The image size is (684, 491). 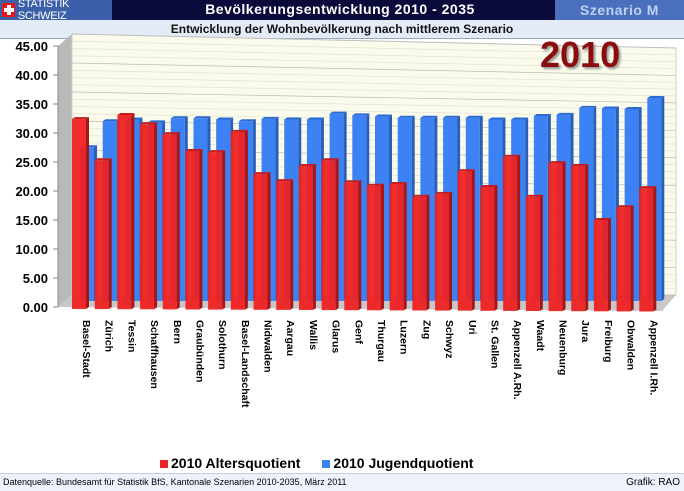 What do you see at coordinates (177, 332) in the screenshot?
I see `x-tick-label: Bern` at bounding box center [177, 332].